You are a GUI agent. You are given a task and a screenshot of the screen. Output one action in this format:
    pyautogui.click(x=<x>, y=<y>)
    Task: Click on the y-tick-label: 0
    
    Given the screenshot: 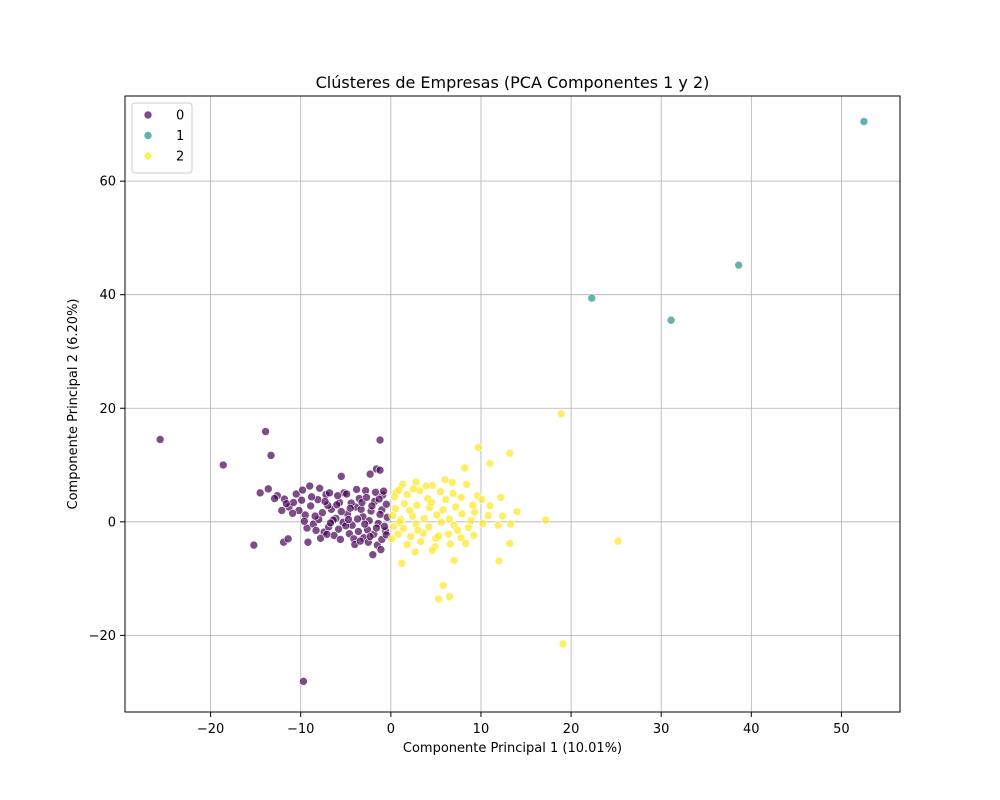 What is the action you would take?
    pyautogui.click(x=112, y=522)
    